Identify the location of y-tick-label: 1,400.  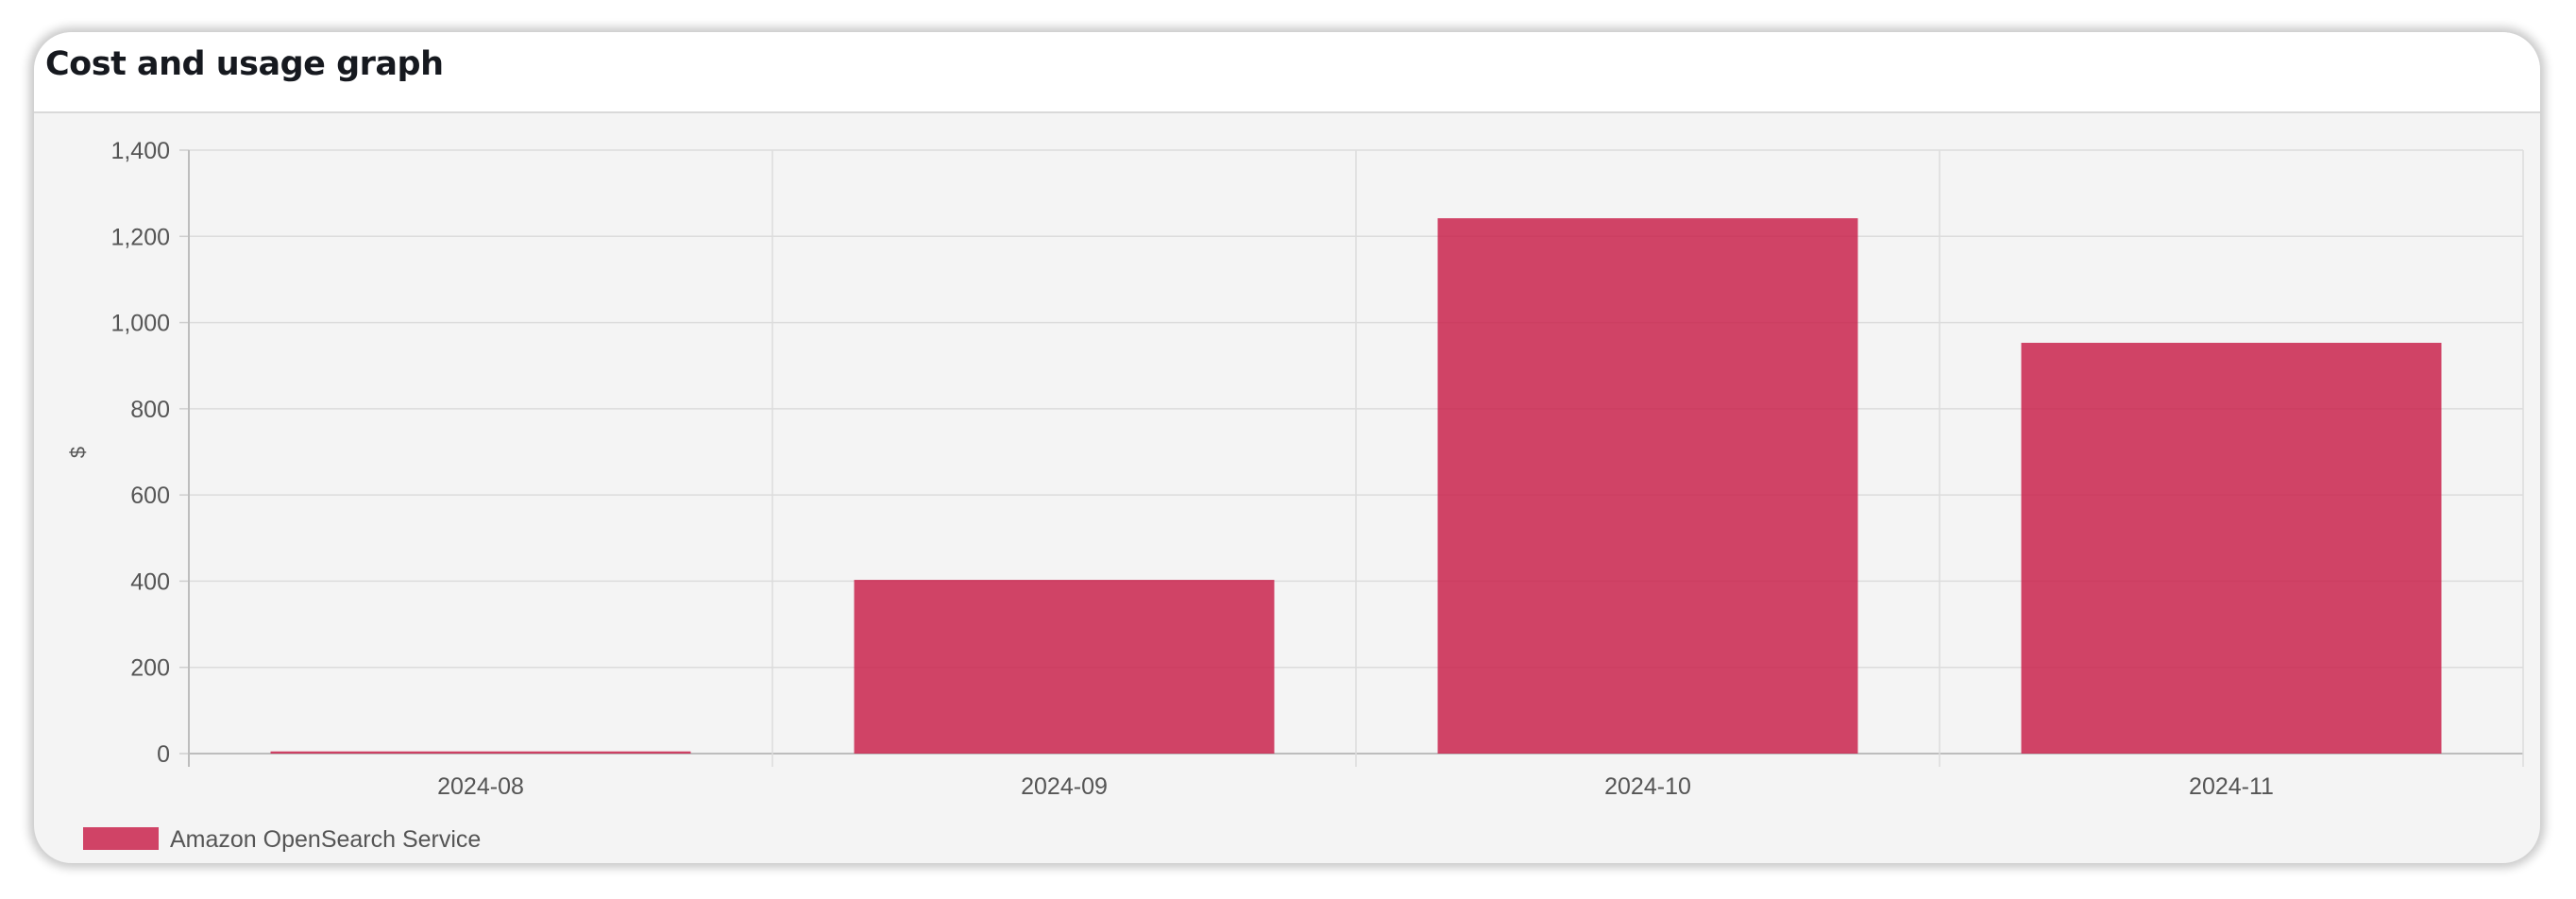
(140, 151).